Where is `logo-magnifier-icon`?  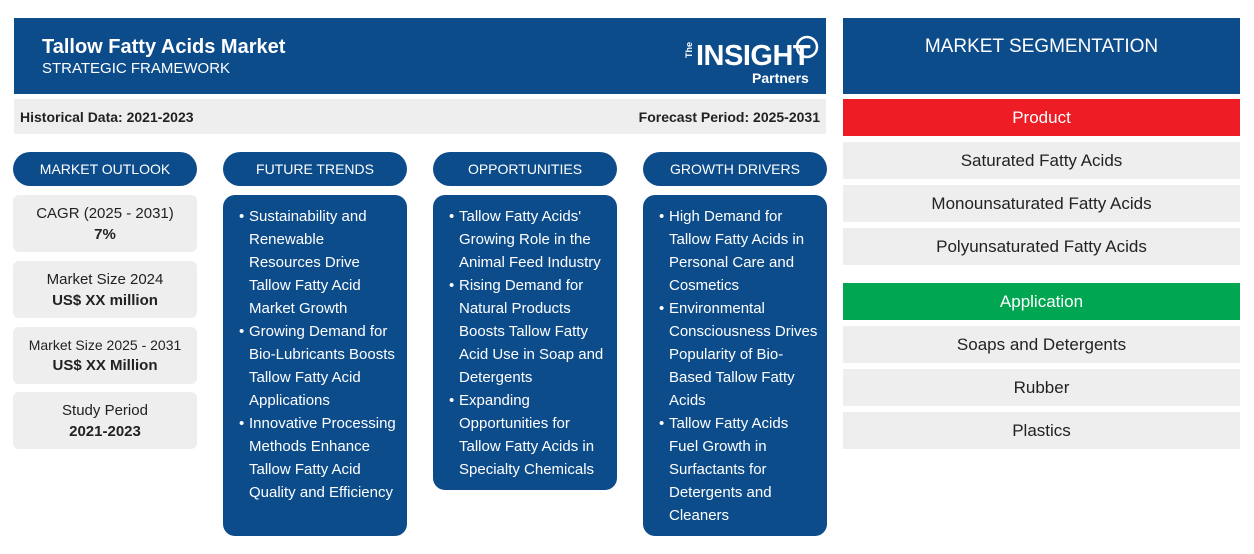 logo-magnifier-icon is located at coordinates (807, 47).